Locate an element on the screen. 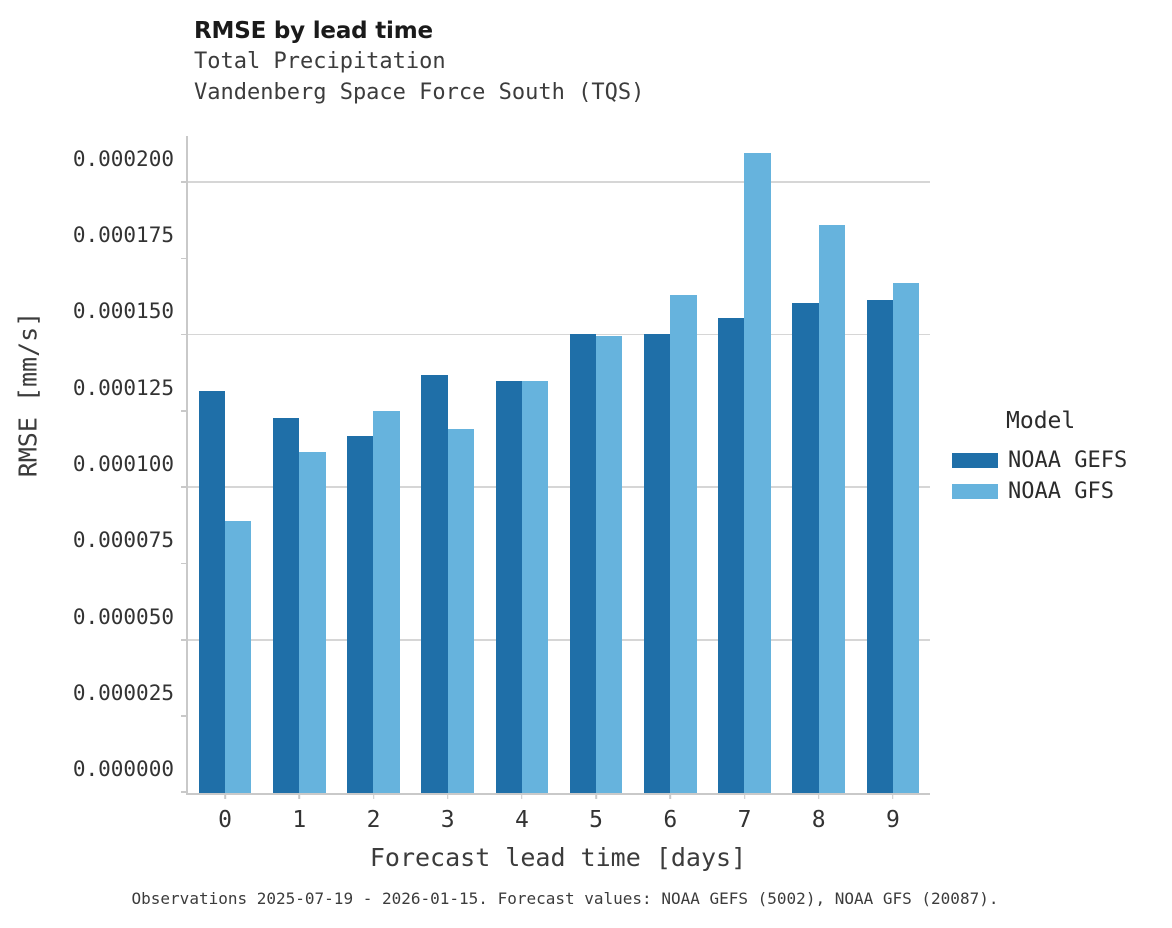 This screenshot has height=928, width=1172. x-tick-label: 2 is located at coordinates (373, 820).